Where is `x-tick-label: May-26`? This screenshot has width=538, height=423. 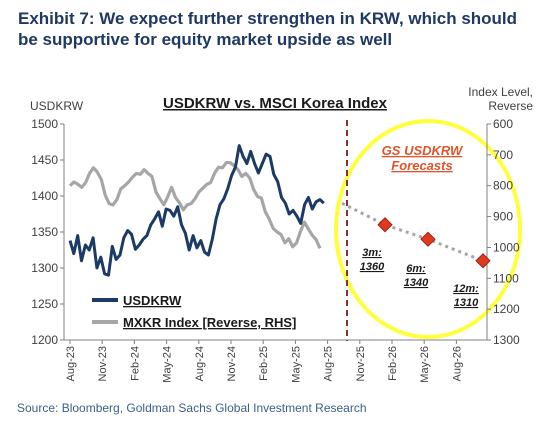
x-tick-label: May-26 is located at coordinates (425, 364).